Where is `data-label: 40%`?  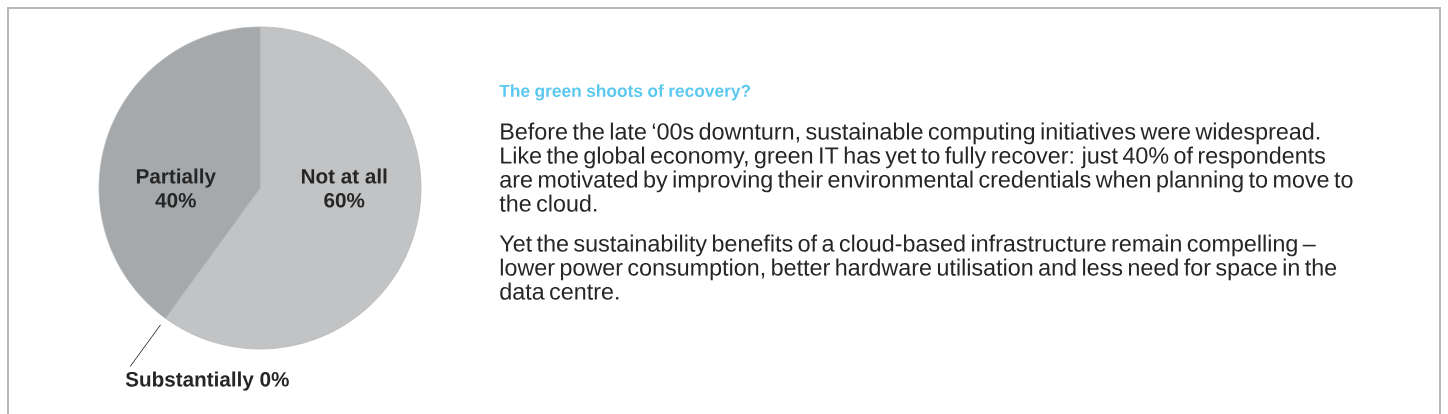 data-label: 40% is located at coordinates (175, 200).